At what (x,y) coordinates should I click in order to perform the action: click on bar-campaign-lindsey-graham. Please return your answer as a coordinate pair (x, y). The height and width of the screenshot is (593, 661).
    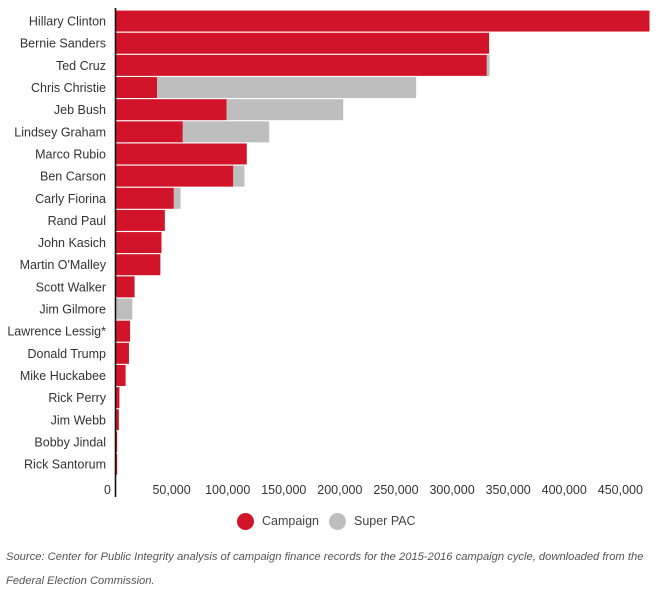
    Looking at the image, I should click on (149, 132).